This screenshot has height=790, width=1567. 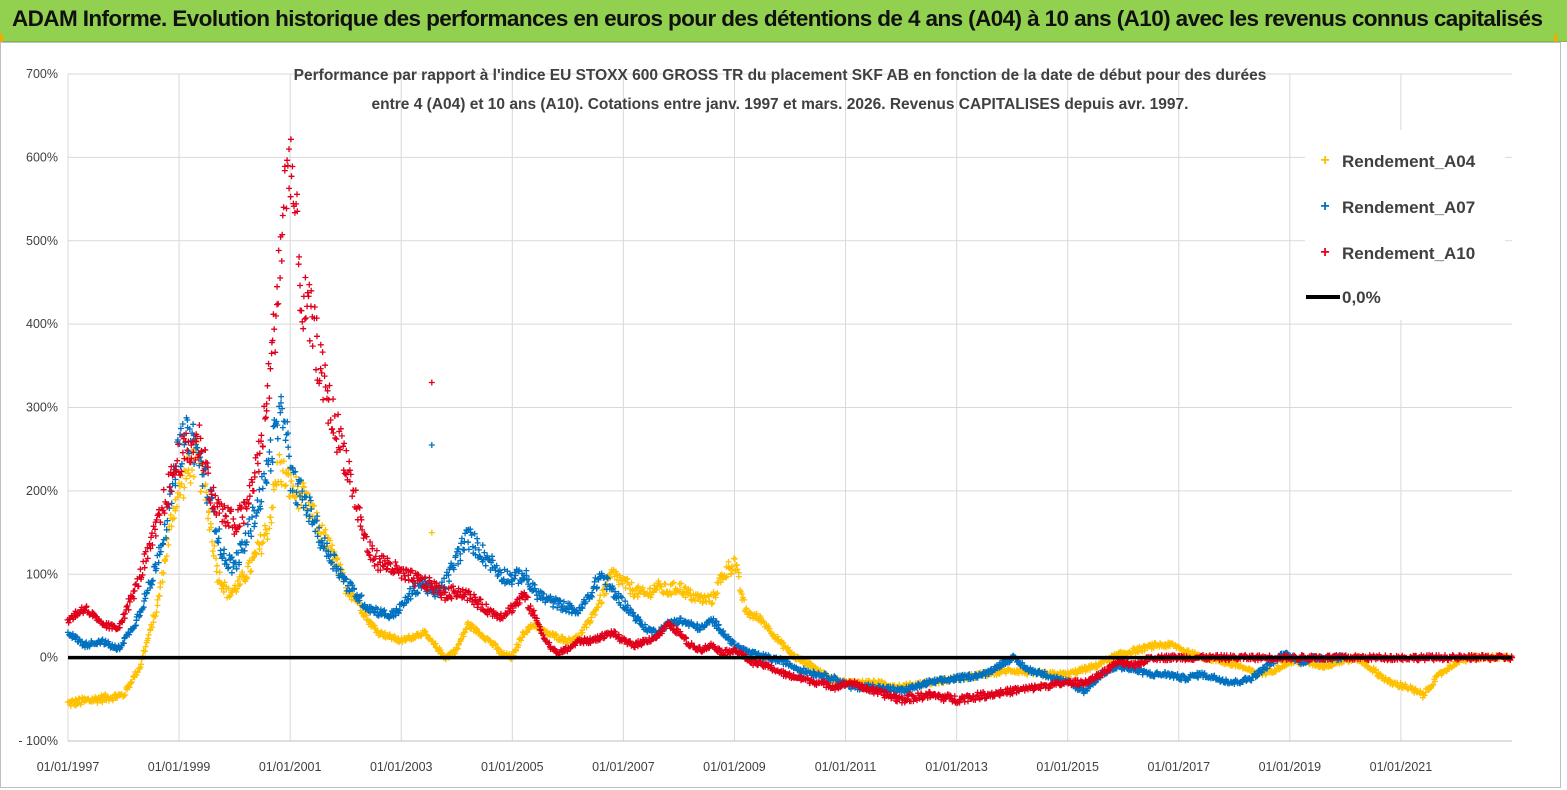 What do you see at coordinates (734, 767) in the screenshot?
I see `x-tick-label: 01/01/2009` at bounding box center [734, 767].